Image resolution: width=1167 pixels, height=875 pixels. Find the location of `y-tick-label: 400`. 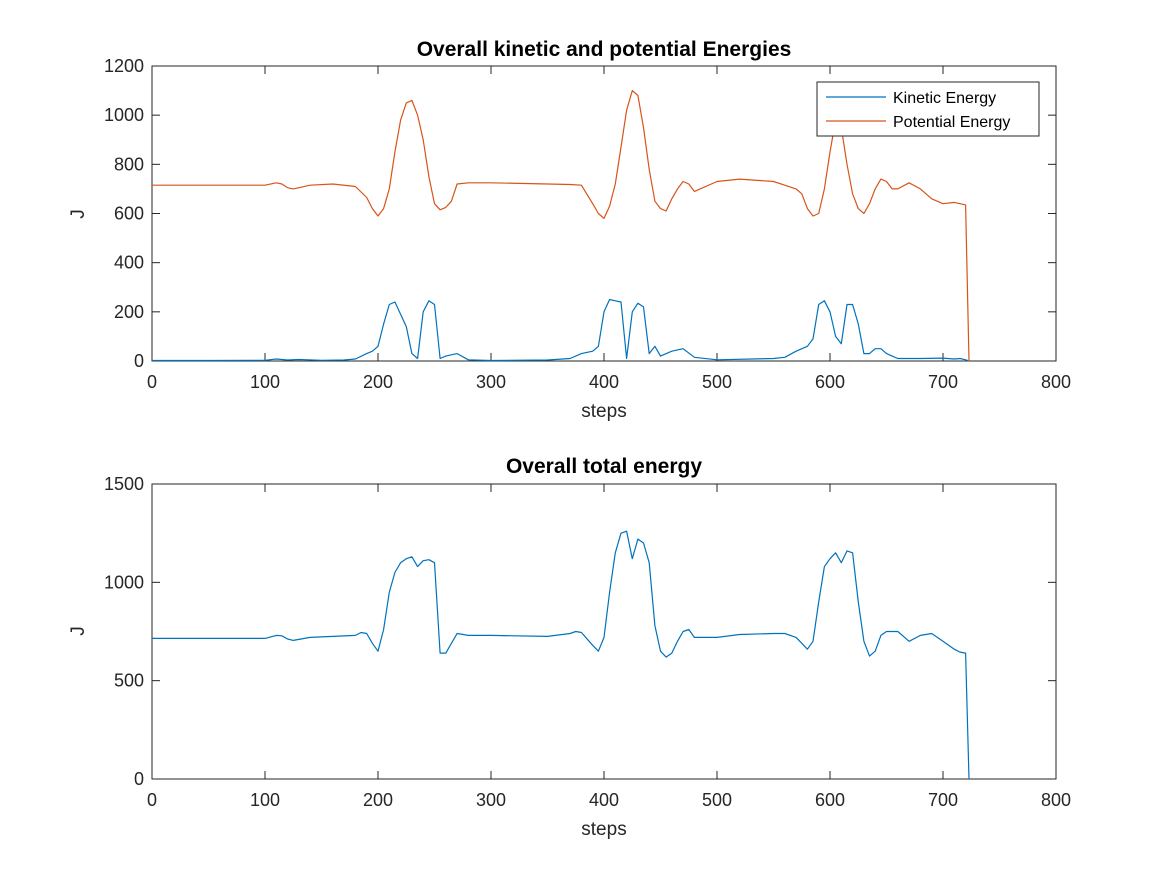

y-tick-label: 400 is located at coordinates (129, 263).